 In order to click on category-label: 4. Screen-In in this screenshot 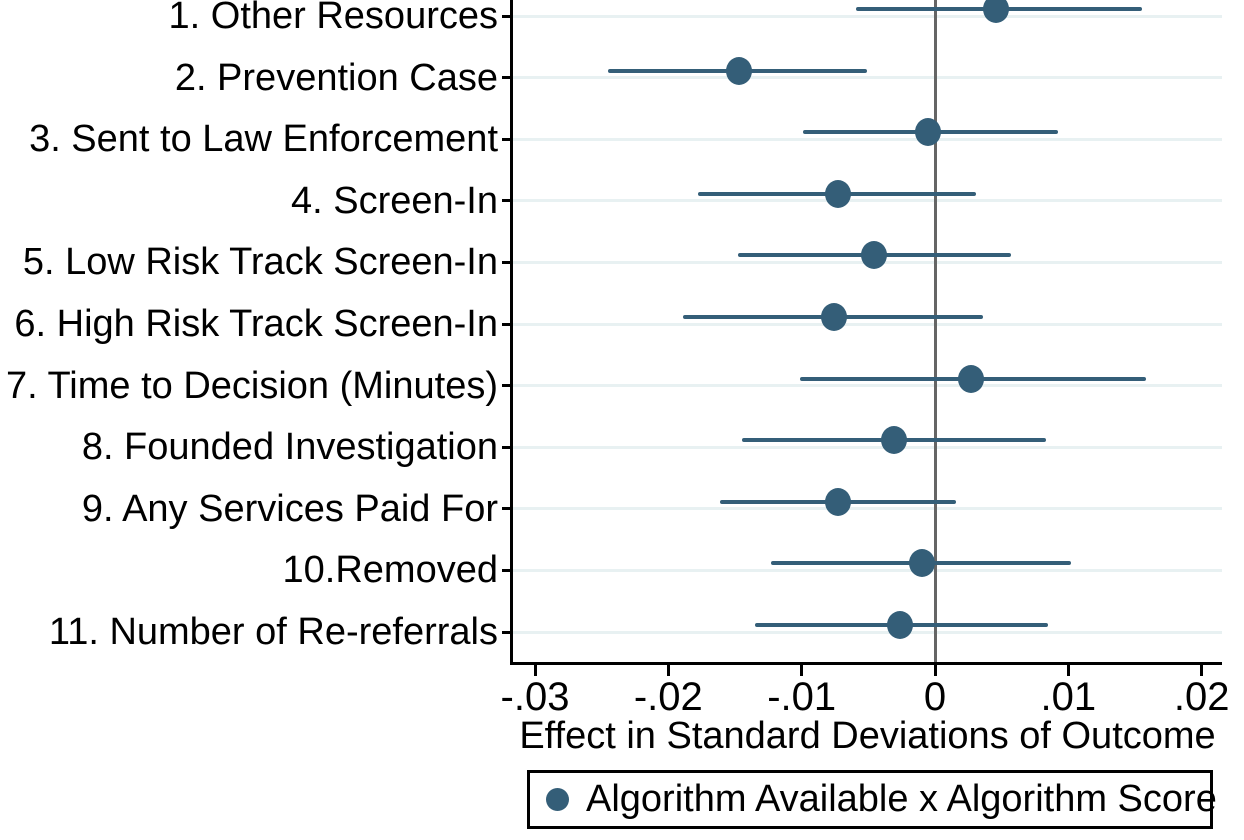, I will do `click(394, 200)`.